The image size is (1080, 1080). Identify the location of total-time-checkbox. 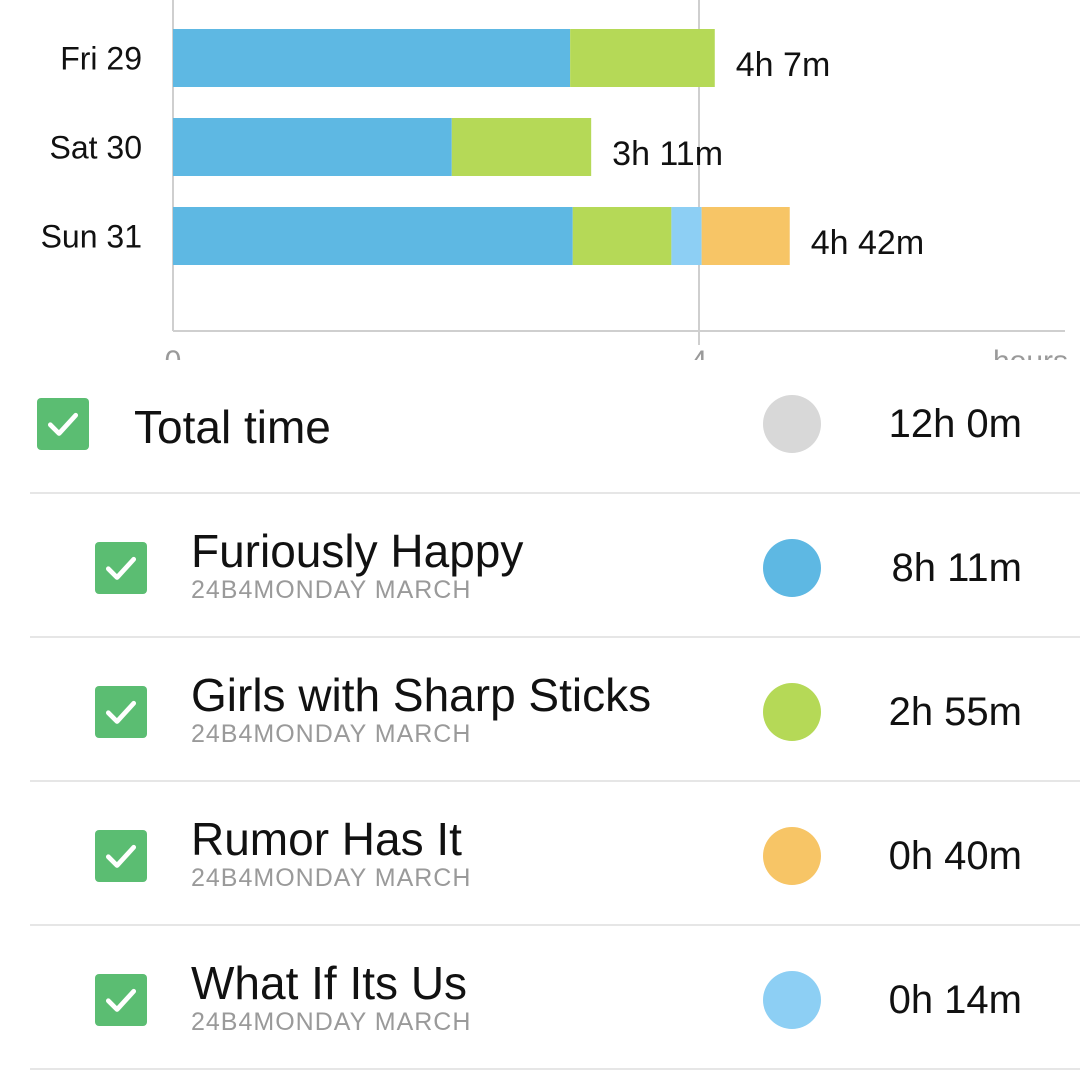
(63, 424).